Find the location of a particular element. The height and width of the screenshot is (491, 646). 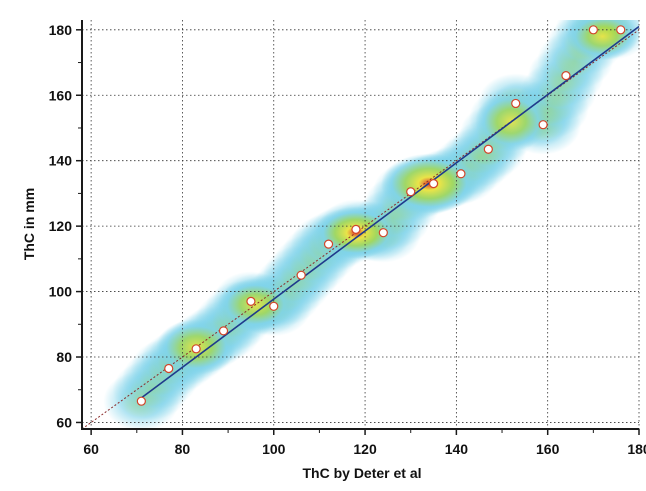

x-tick-label: 120 is located at coordinates (365, 449).